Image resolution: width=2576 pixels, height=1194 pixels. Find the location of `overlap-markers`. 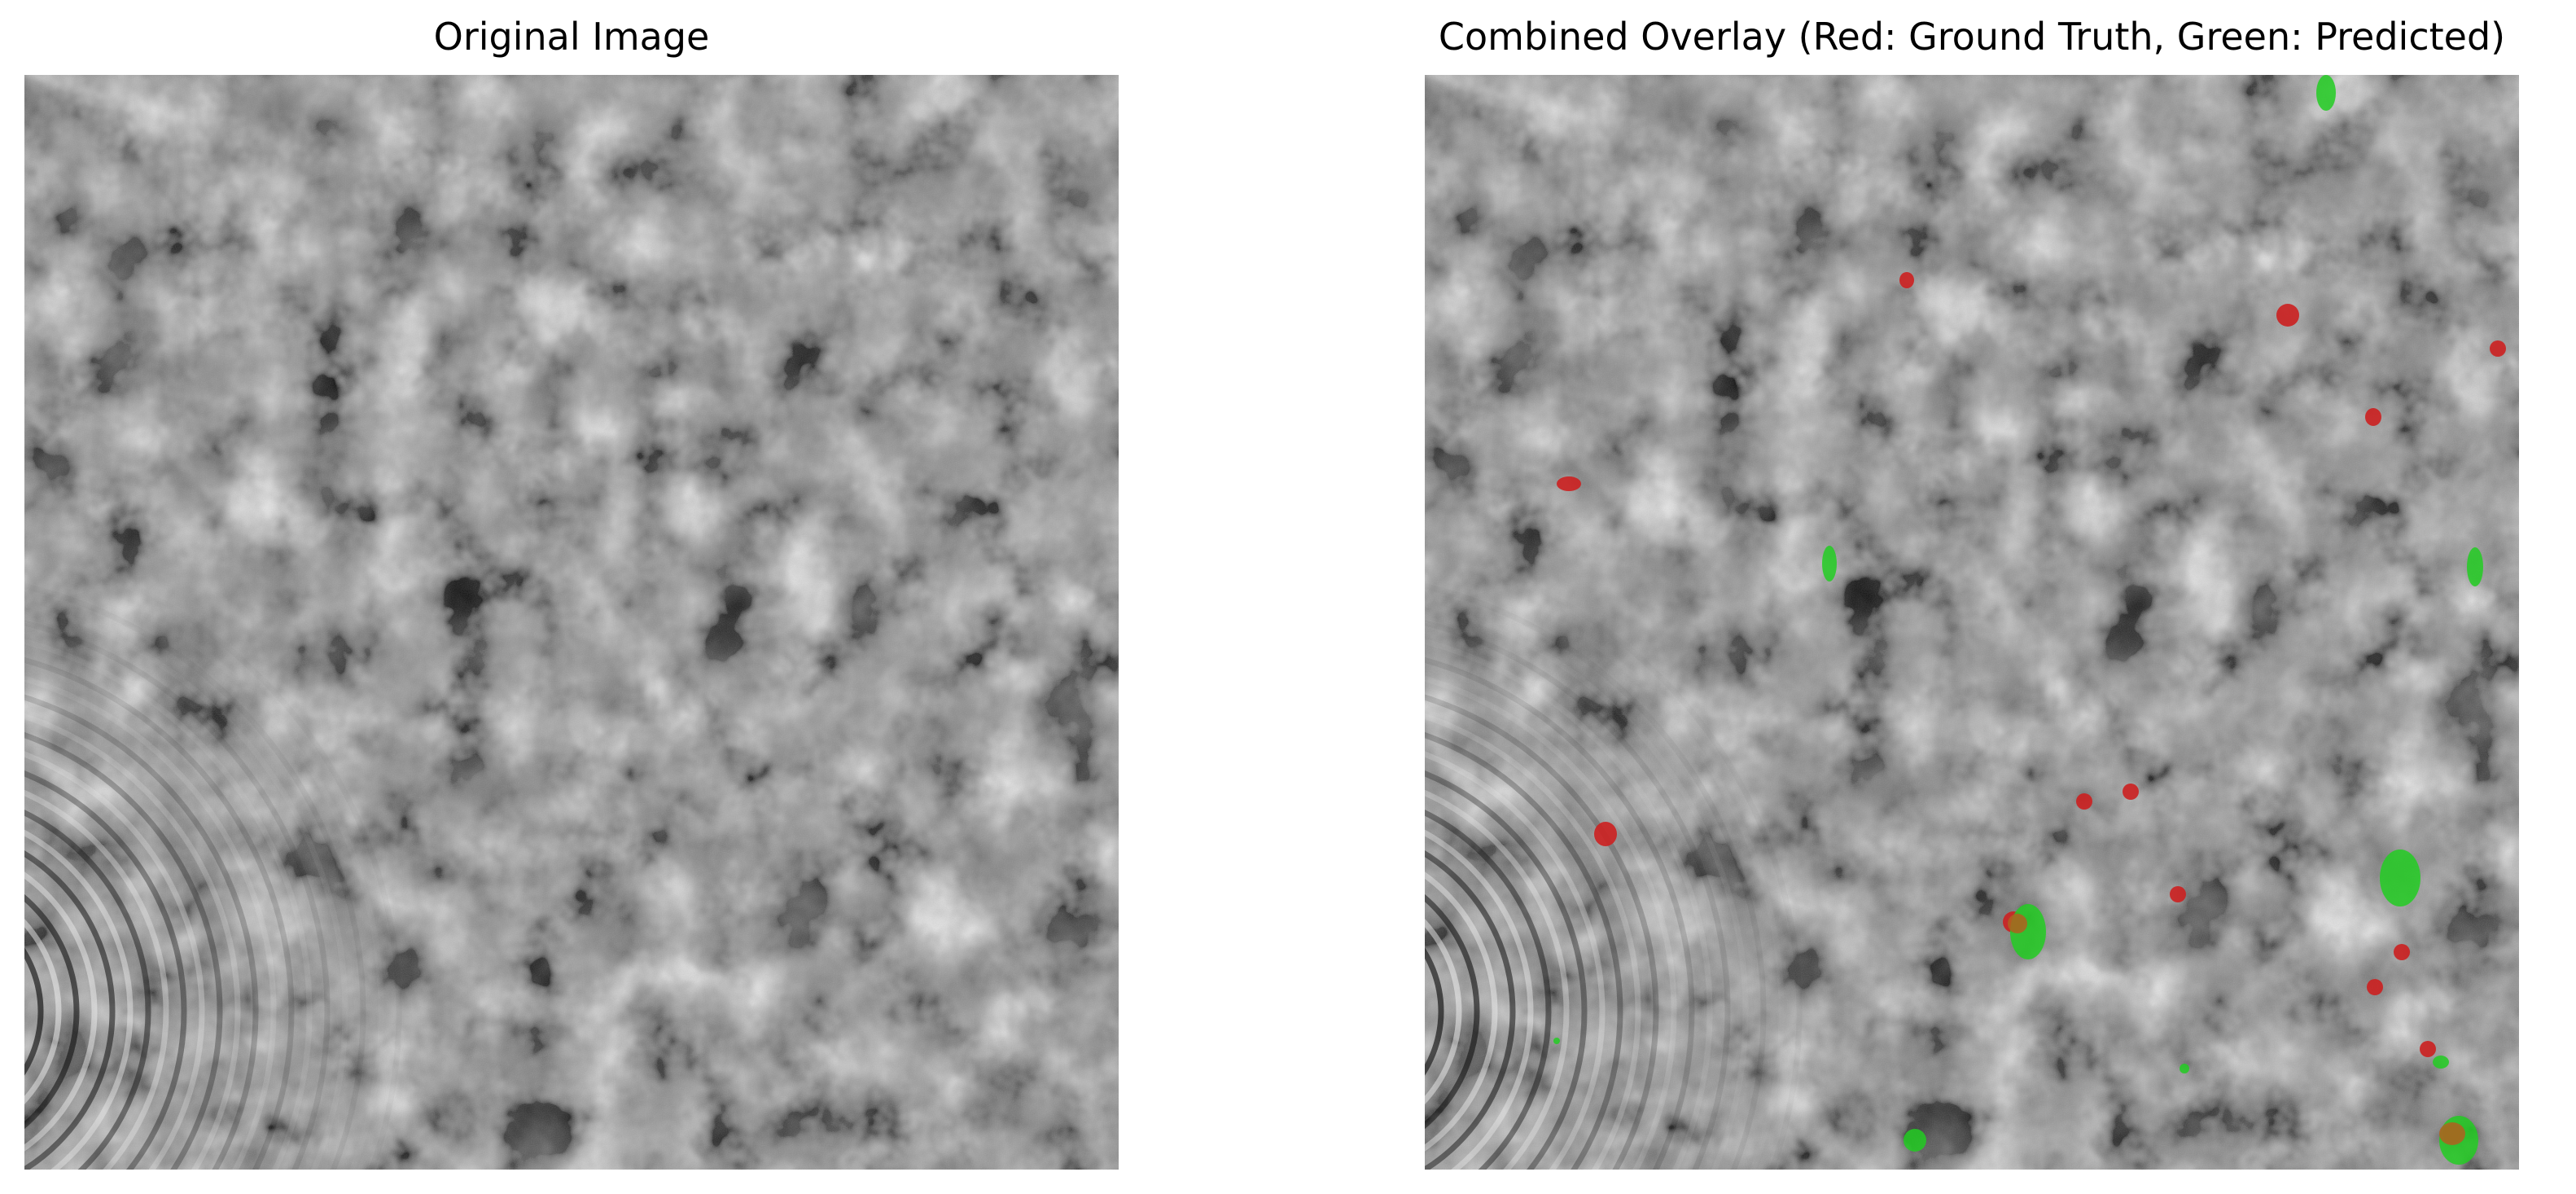

overlap-markers is located at coordinates (2236, 1029).